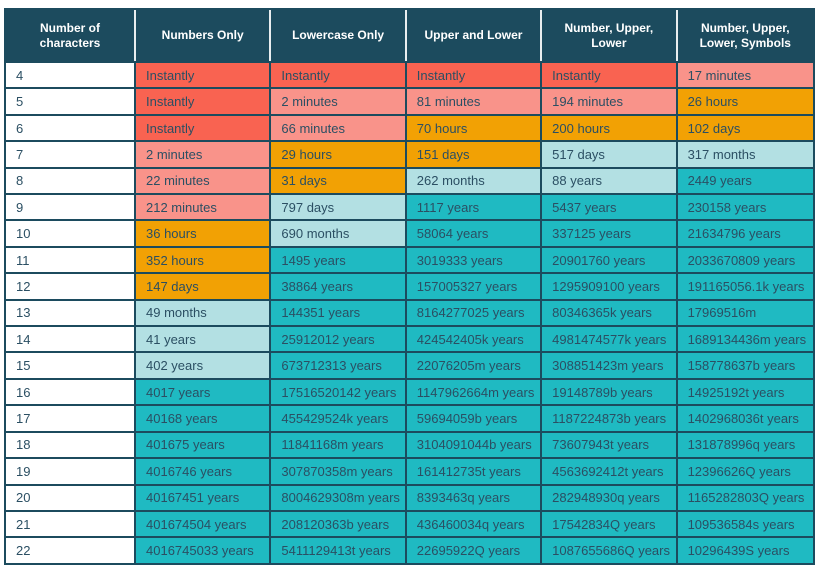 The width and height of the screenshot is (819, 571). What do you see at coordinates (474, 444) in the screenshot?
I see `time-cell: 3104091044b years` at bounding box center [474, 444].